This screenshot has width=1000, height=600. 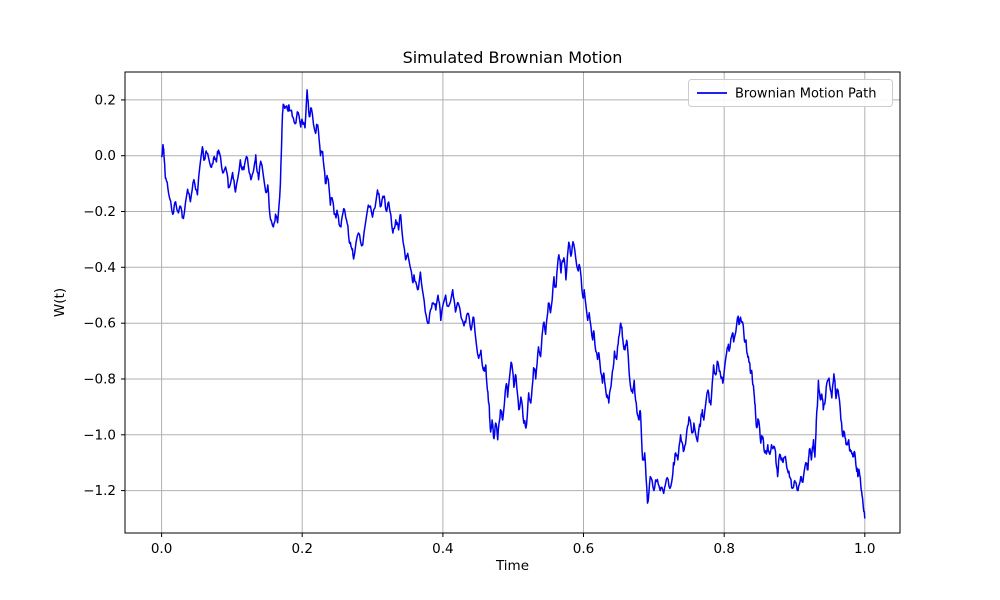 What do you see at coordinates (99, 491) in the screenshot?
I see `y-tick-label: −1.2` at bounding box center [99, 491].